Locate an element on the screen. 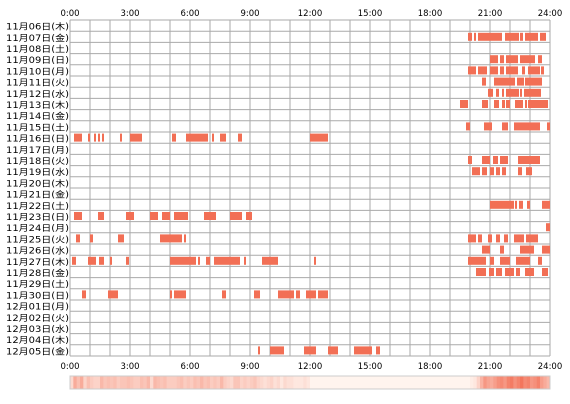  row-label: 11月22日(土) is located at coordinates (37, 206).